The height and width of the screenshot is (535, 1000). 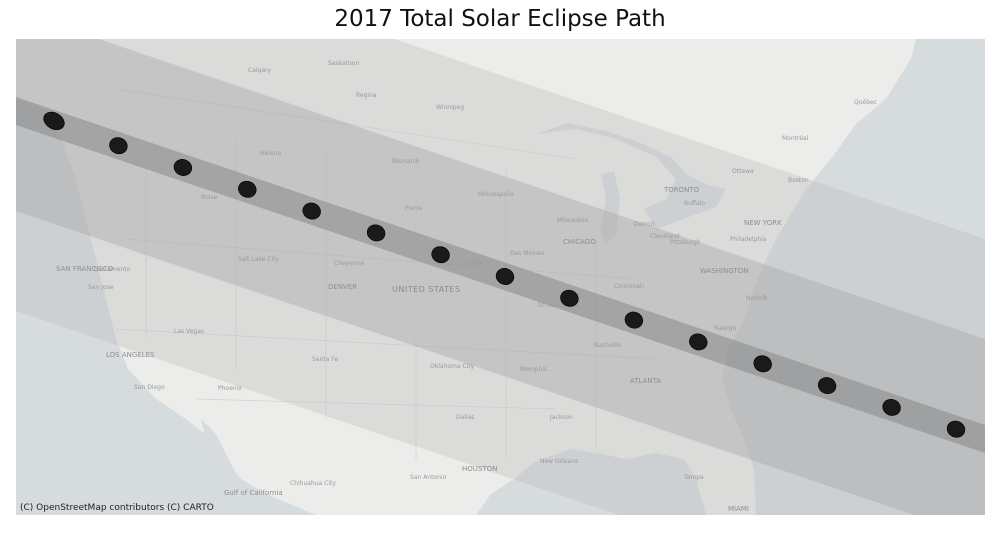 What do you see at coordinates (725, 328) in the screenshot?
I see `place-label: Raleigh` at bounding box center [725, 328].